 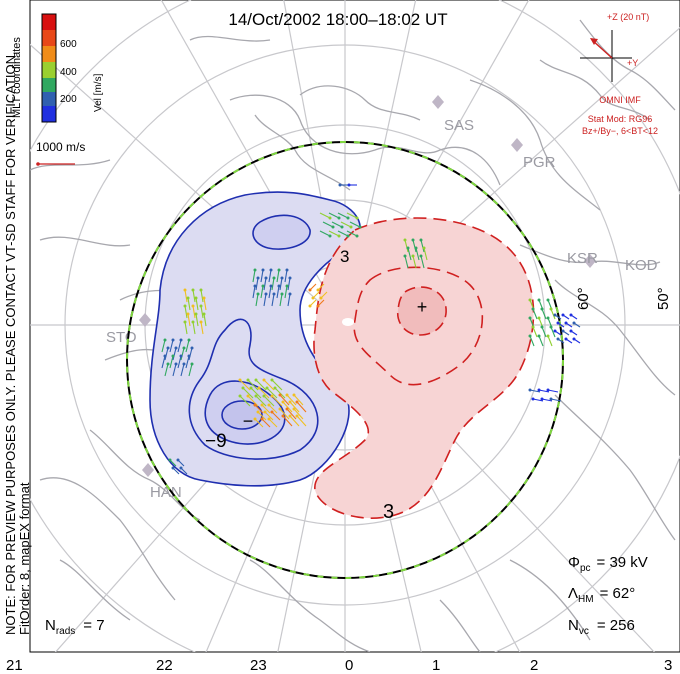 What do you see at coordinates (344, 256) in the screenshot?
I see `pos-contour-label-upper: 3` at bounding box center [344, 256].